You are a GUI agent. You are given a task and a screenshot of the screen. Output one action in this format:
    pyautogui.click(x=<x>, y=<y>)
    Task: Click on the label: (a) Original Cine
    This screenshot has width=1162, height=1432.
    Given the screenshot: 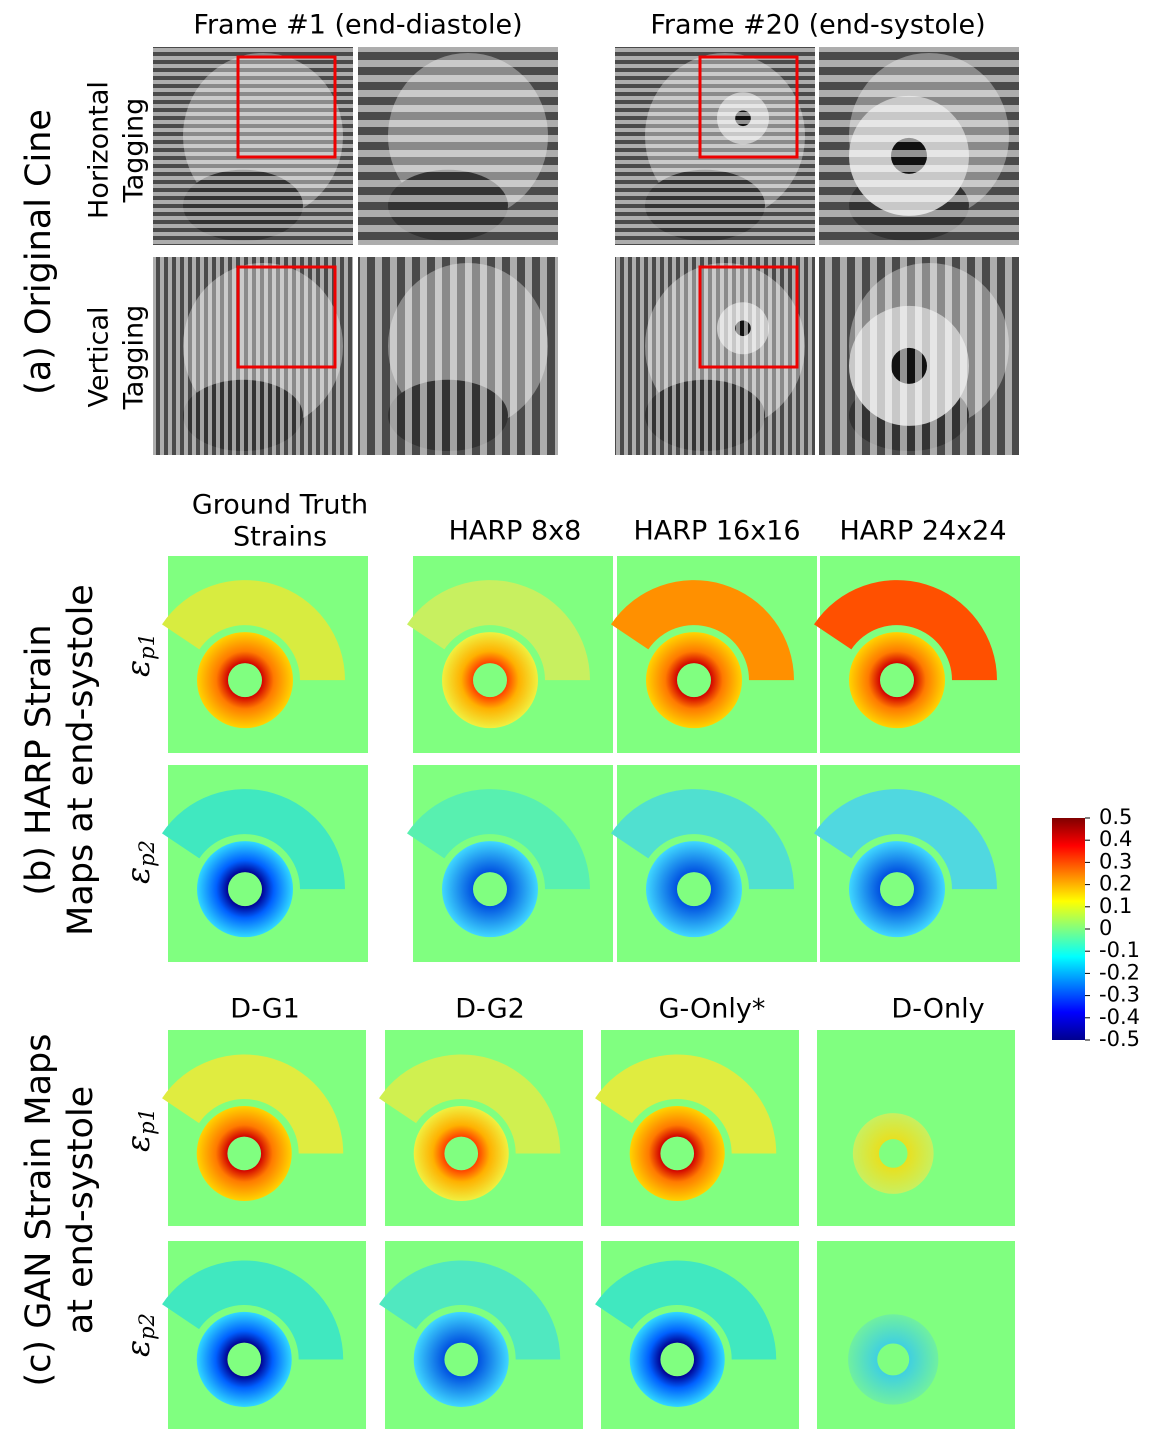 What is the action you would take?
    pyautogui.click(x=39, y=252)
    